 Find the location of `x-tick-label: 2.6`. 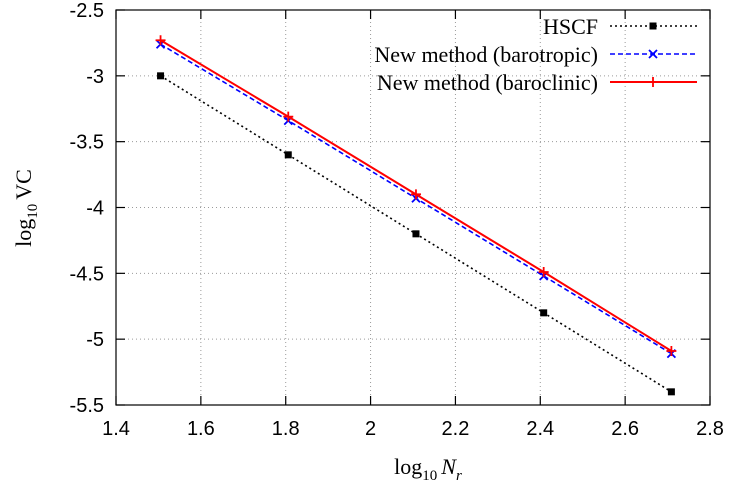

x-tick-label: 2.6 is located at coordinates (625, 429).